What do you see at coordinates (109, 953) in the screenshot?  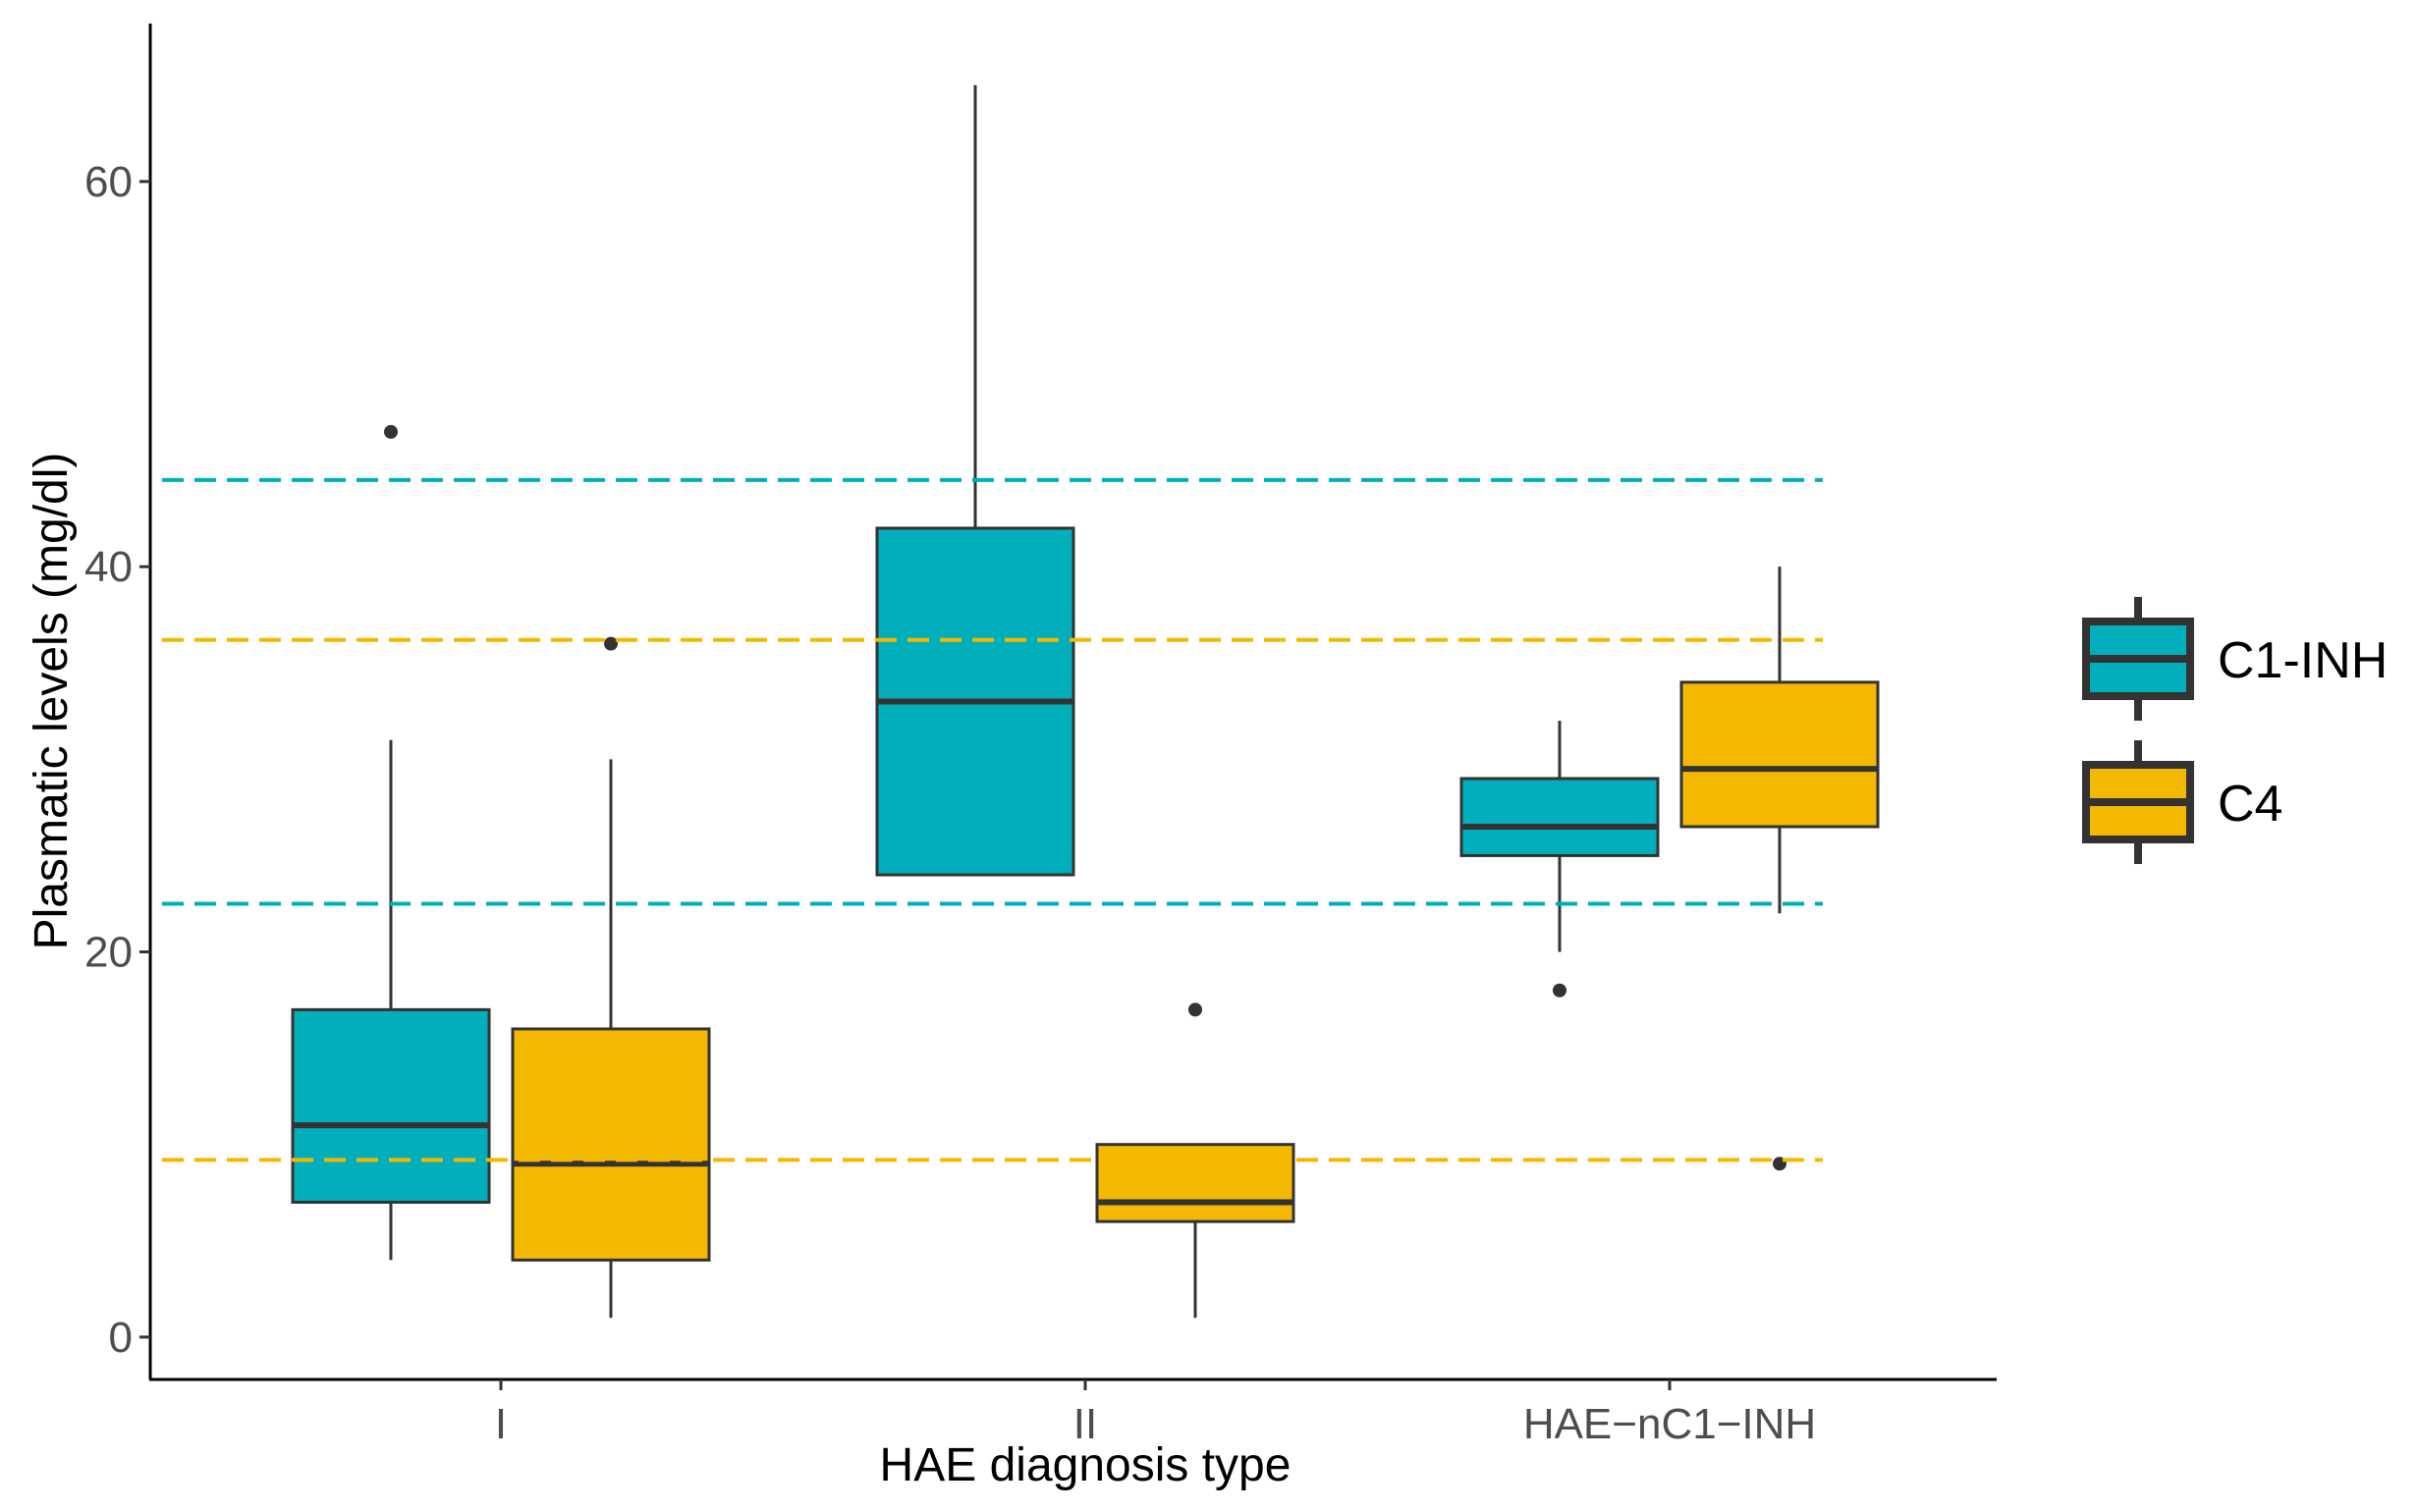 I see `y-tick-label: 20` at bounding box center [109, 953].